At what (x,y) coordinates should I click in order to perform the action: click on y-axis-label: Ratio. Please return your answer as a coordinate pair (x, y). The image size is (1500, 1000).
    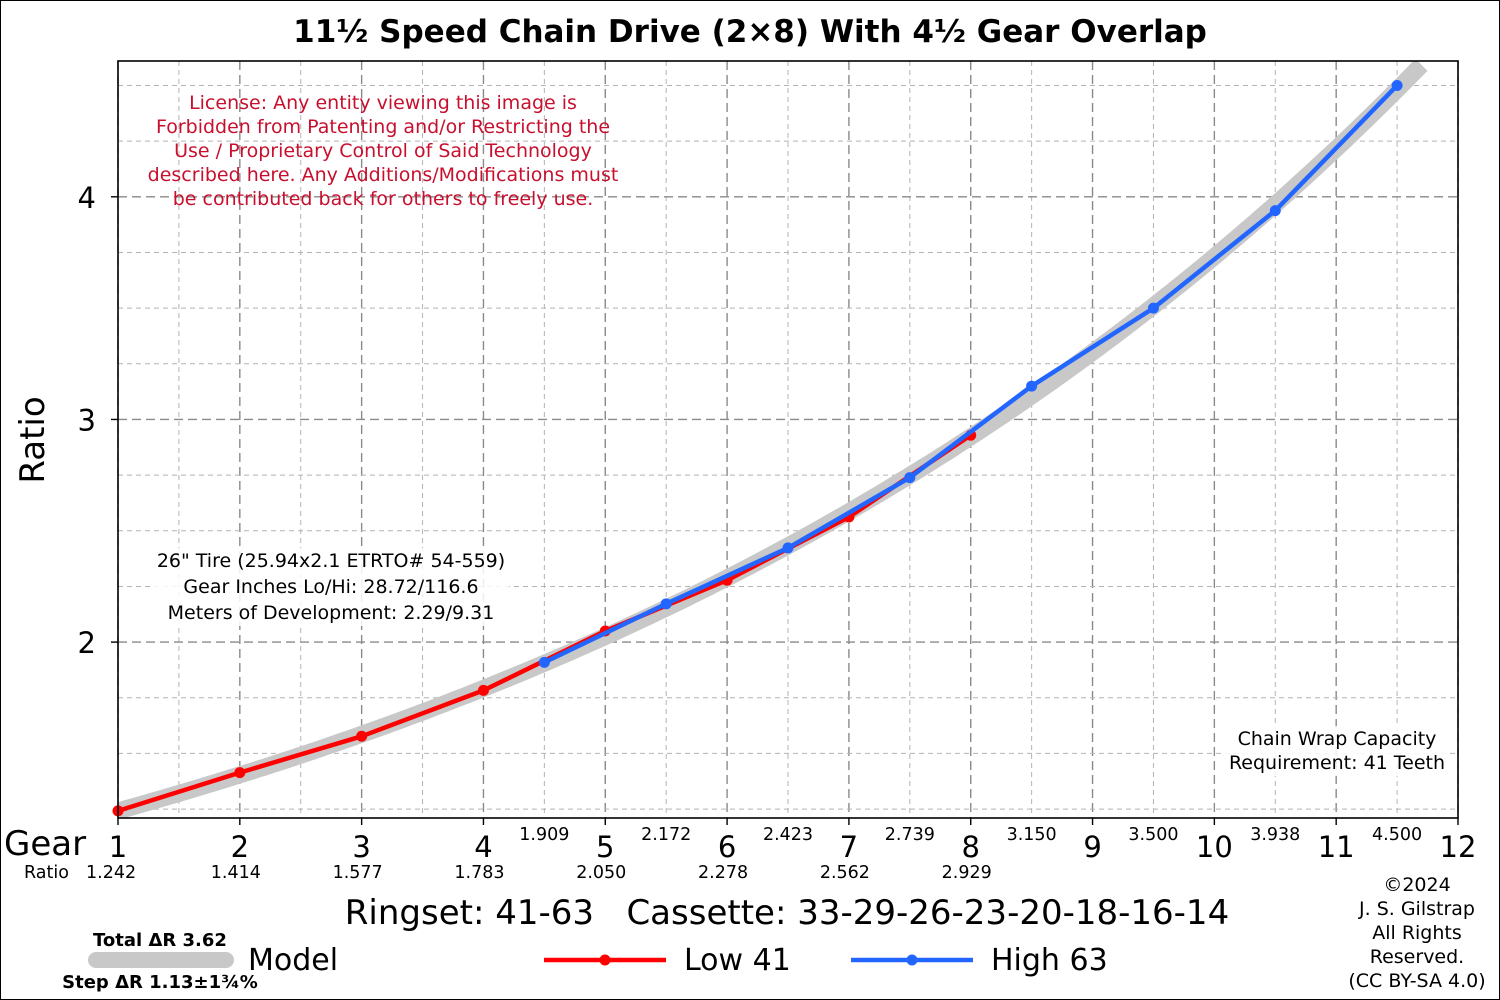
    Looking at the image, I should click on (33, 439).